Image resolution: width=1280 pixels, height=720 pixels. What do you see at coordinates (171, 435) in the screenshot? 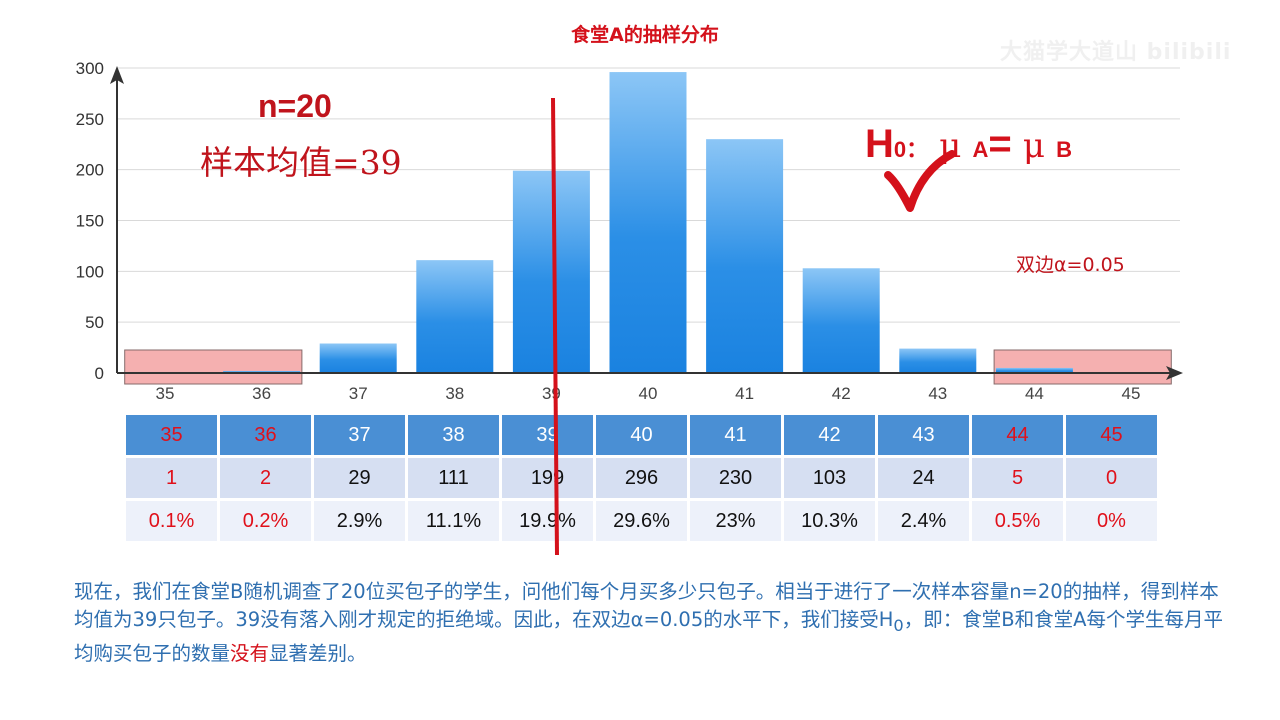
I see `value-cell: 35` at bounding box center [171, 435].